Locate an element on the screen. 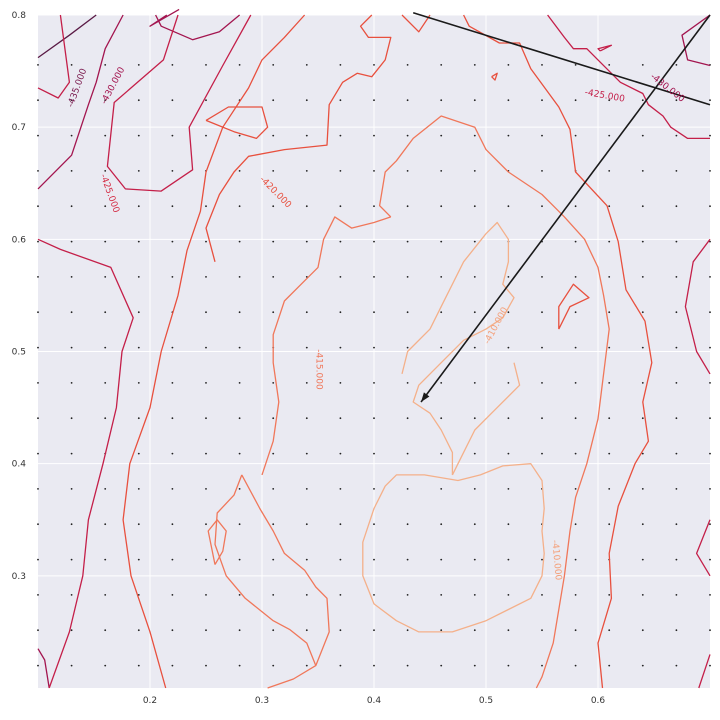 The width and height of the screenshot is (720, 720). x-tick-label: 0.5 is located at coordinates (486, 701).